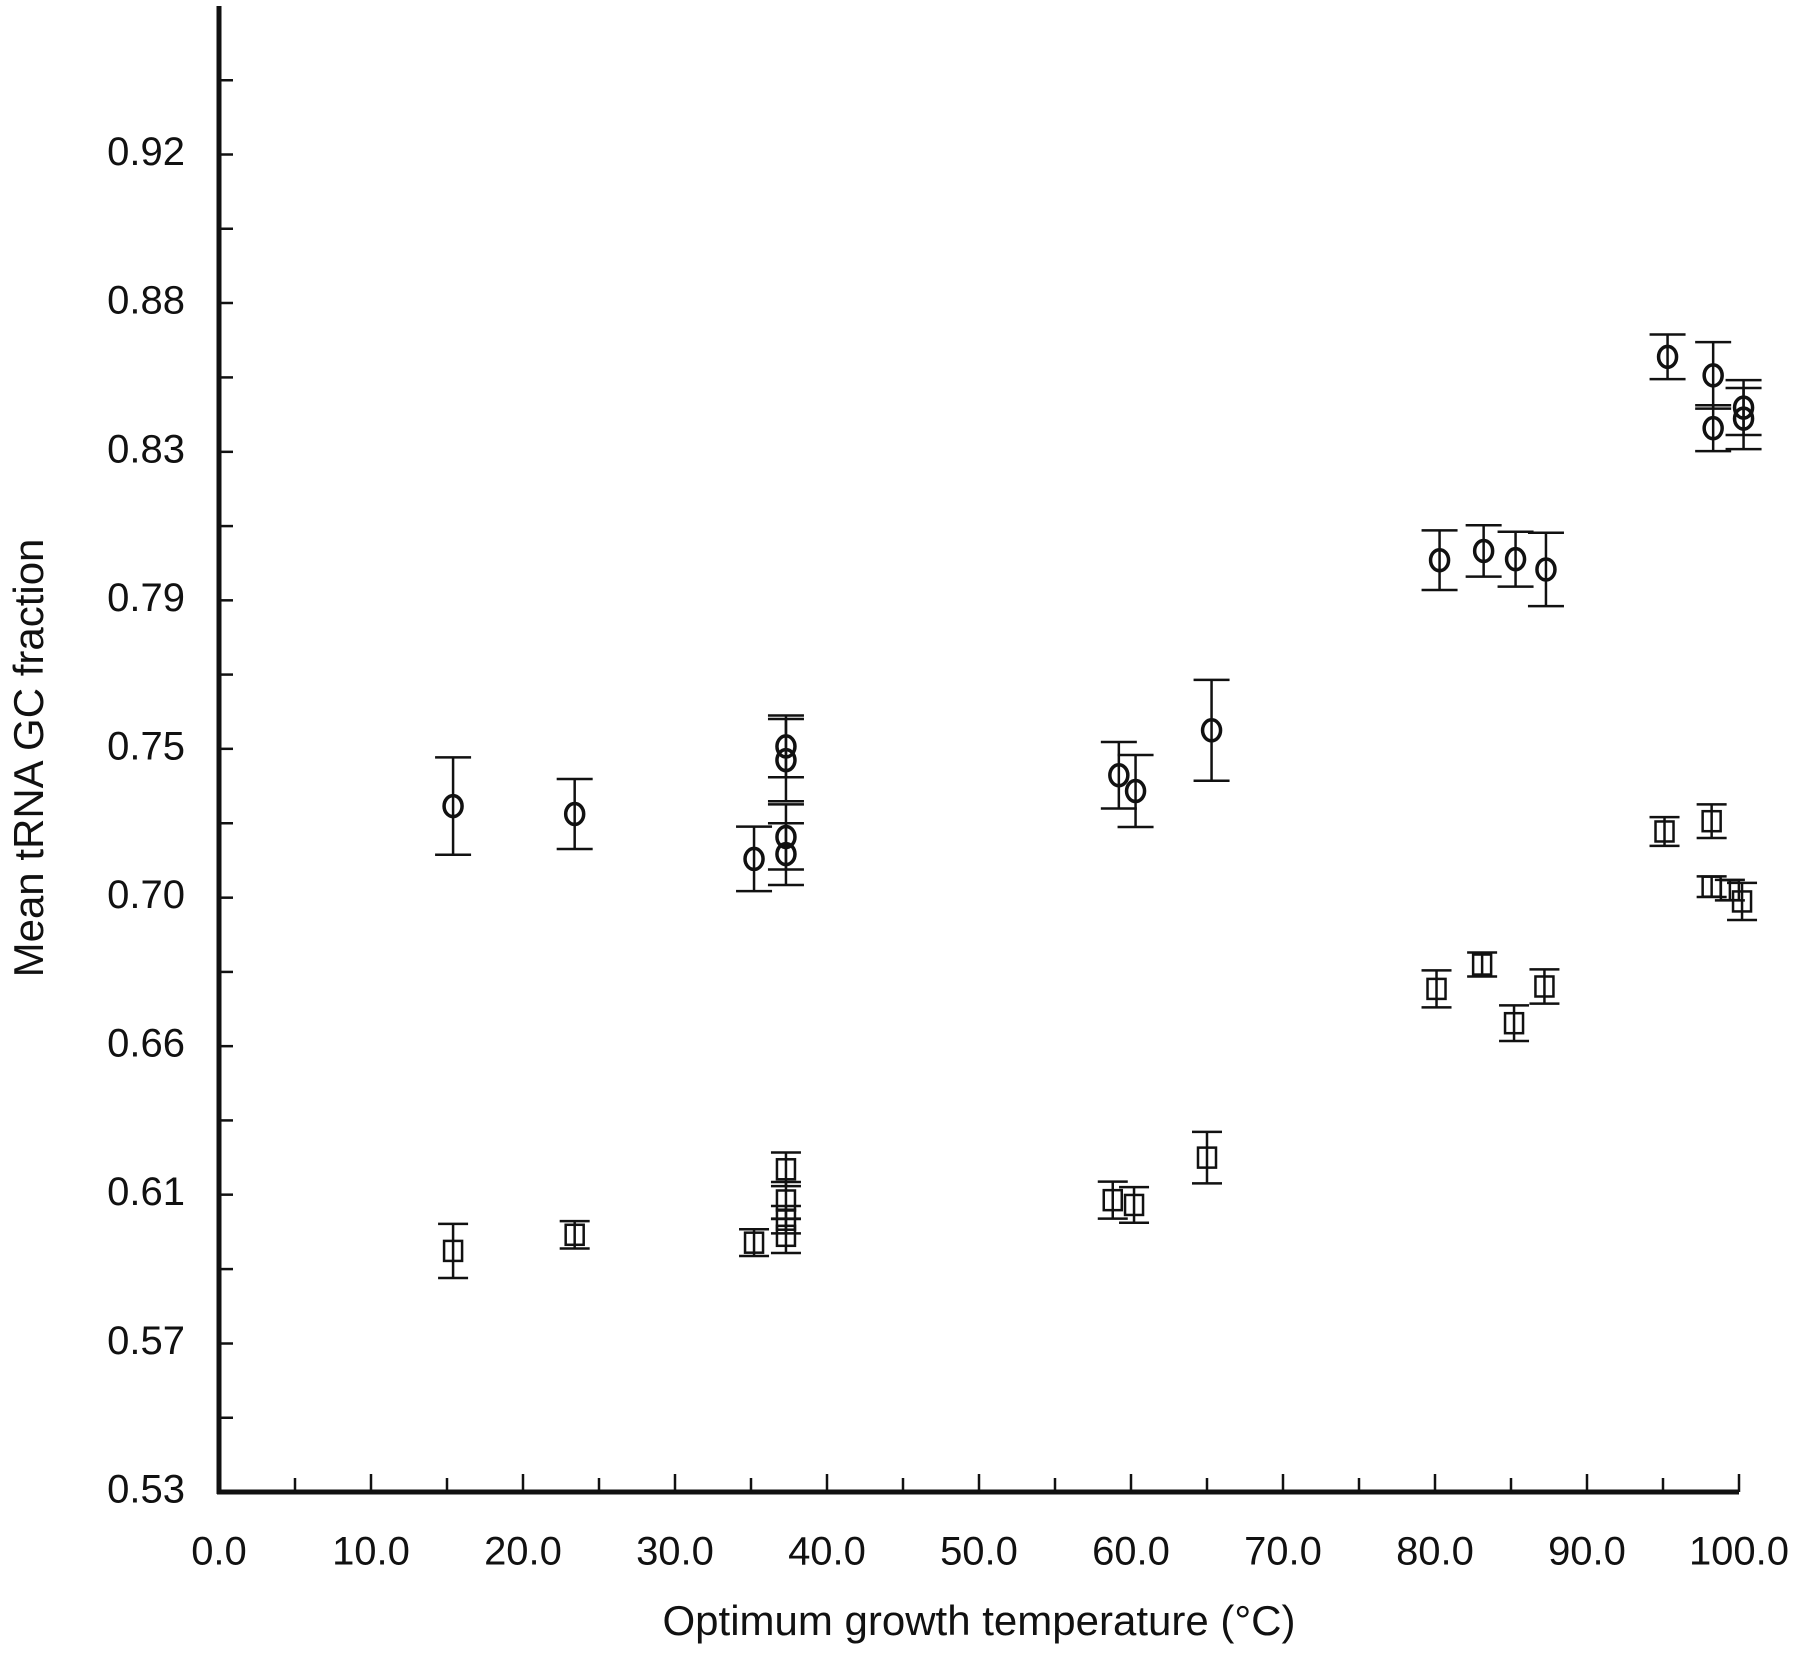 The height and width of the screenshot is (1655, 1800). I want to click on x-tick-label: 50.0, so click(979, 1552).